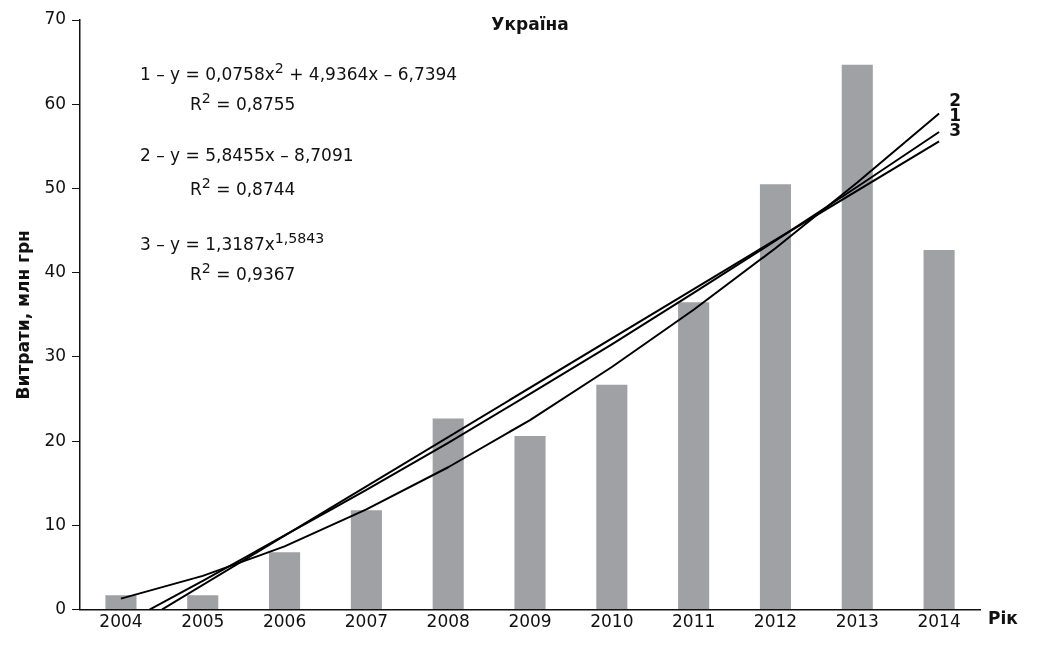 The height and width of the screenshot is (646, 1040). What do you see at coordinates (55, 439) in the screenshot?
I see `y-tick-label: 20` at bounding box center [55, 439].